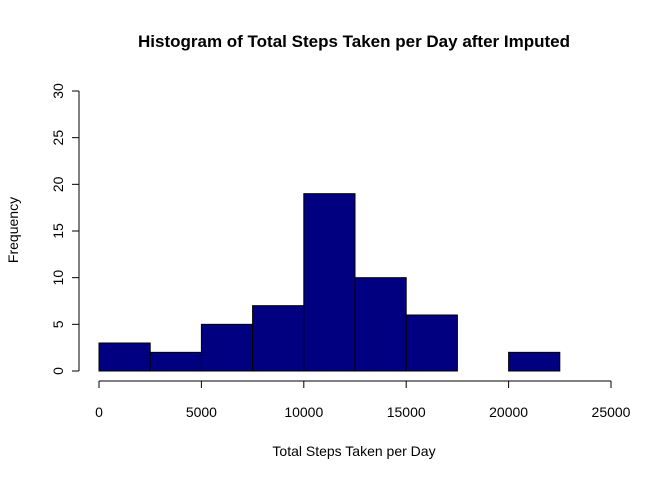 This screenshot has height=480, width=672. Describe the element at coordinates (611, 412) in the screenshot. I see `x-tick-label-5: 25000` at that location.